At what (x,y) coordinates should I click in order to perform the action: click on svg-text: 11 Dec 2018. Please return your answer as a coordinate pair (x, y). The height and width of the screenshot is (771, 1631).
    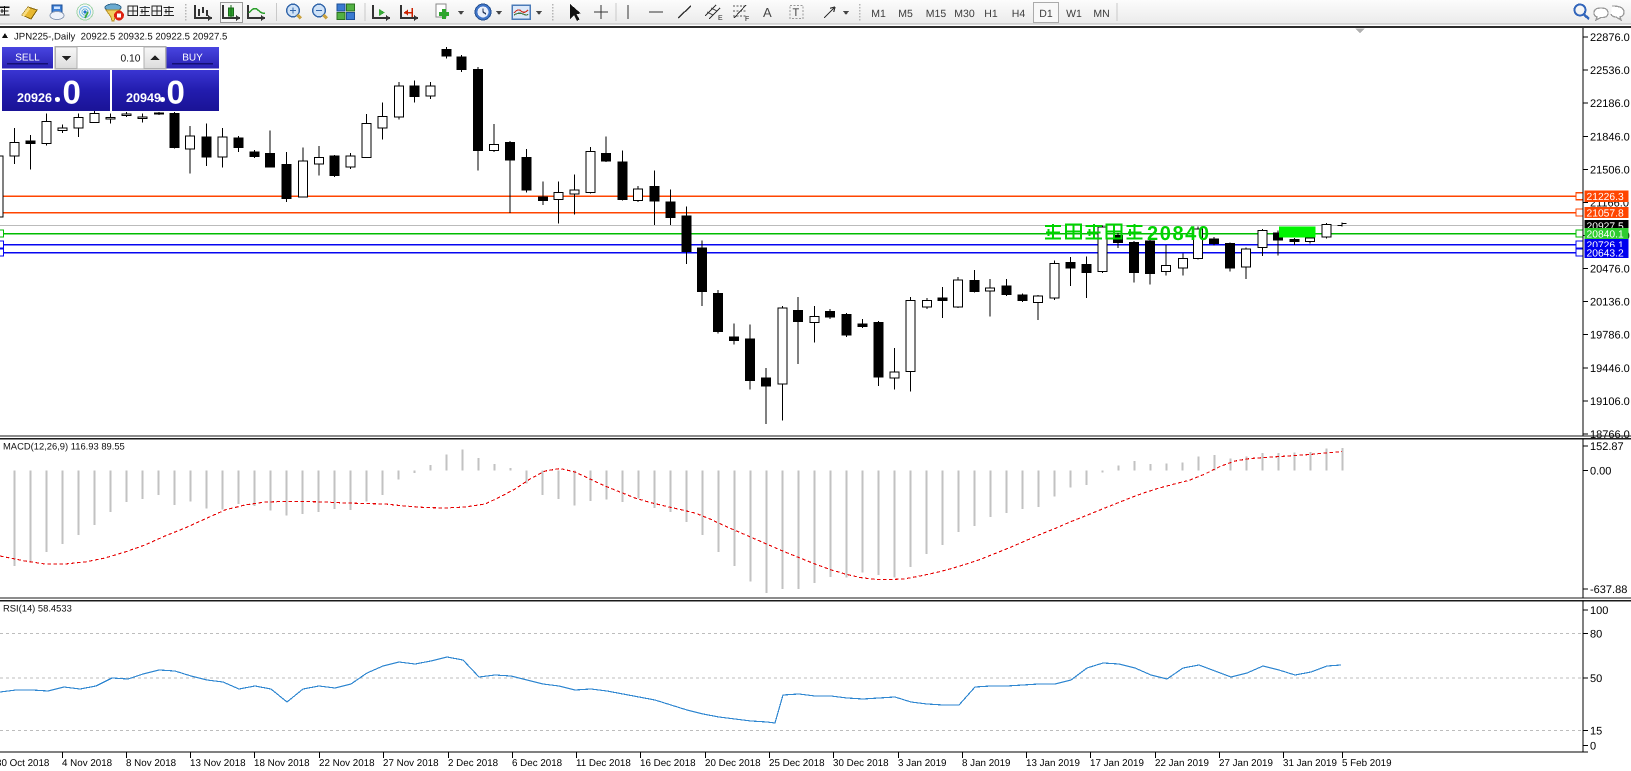
    Looking at the image, I should click on (603, 763).